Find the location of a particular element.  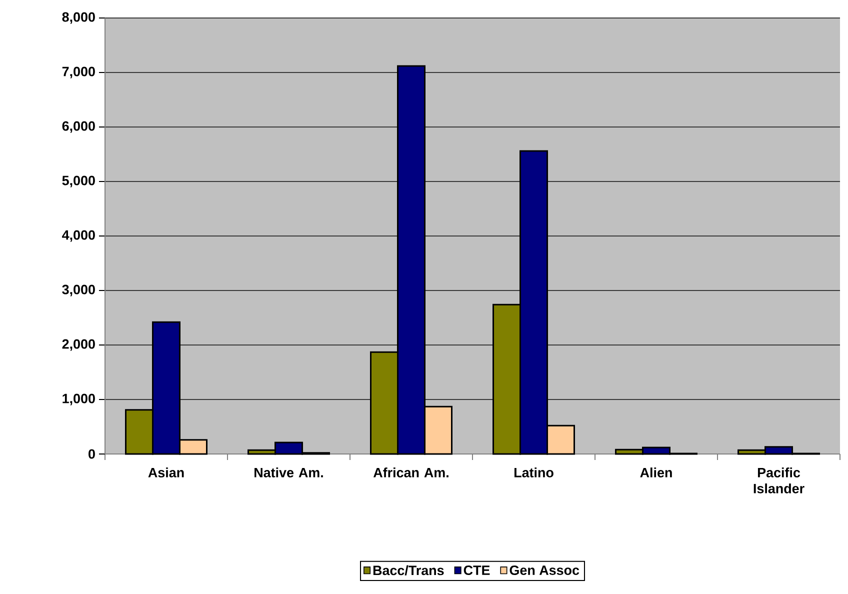

legend-label: Bacc/Trans is located at coordinates (408, 570).